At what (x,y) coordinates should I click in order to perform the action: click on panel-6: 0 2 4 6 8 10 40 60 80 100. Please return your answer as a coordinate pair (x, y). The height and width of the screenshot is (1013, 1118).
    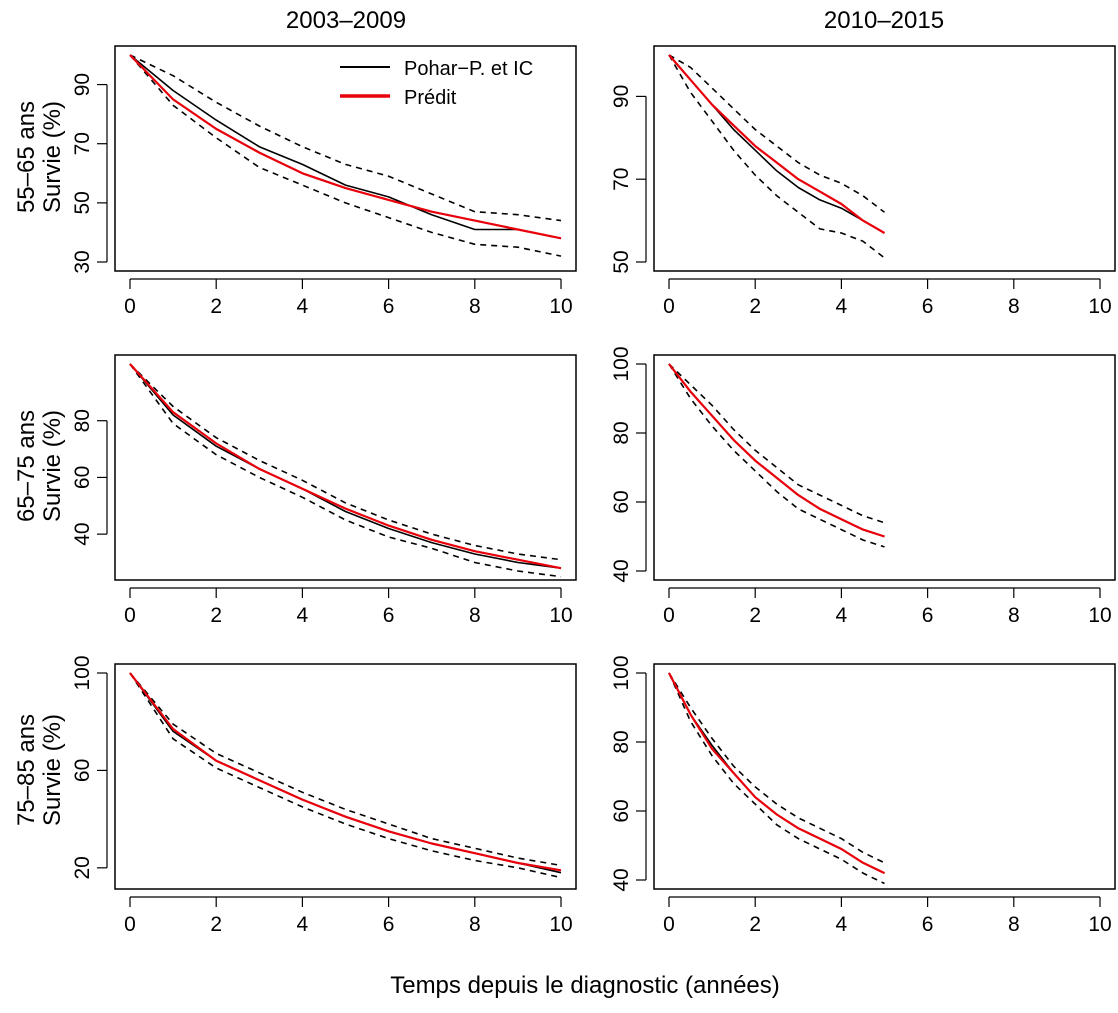
    Looking at the image, I should click on (863, 795).